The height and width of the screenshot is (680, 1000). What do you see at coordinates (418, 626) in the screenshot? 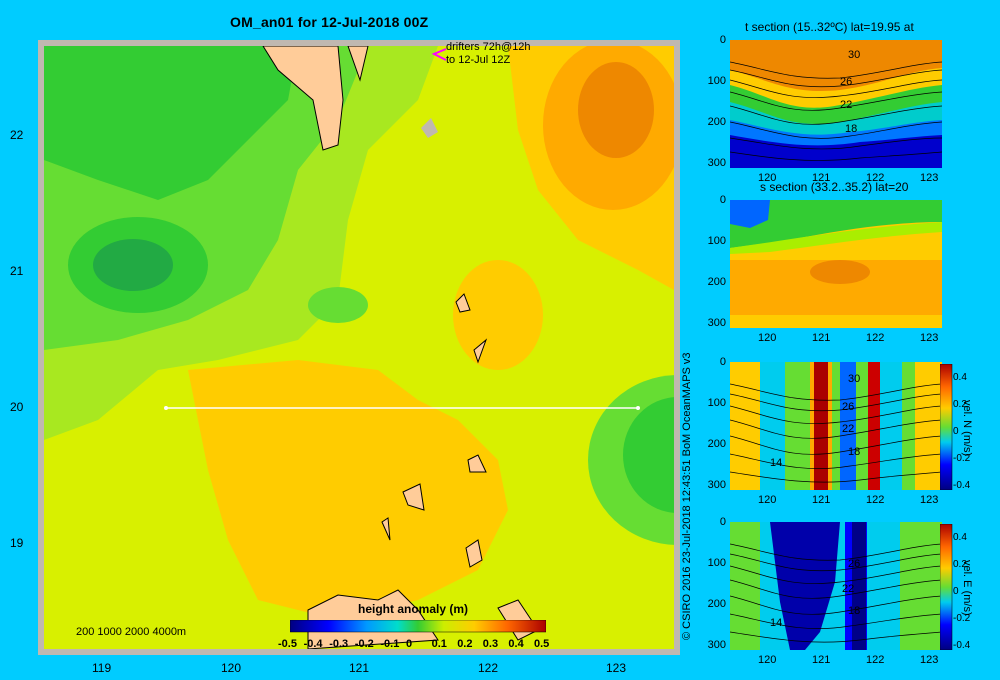
I see `height-colorbar` at bounding box center [418, 626].